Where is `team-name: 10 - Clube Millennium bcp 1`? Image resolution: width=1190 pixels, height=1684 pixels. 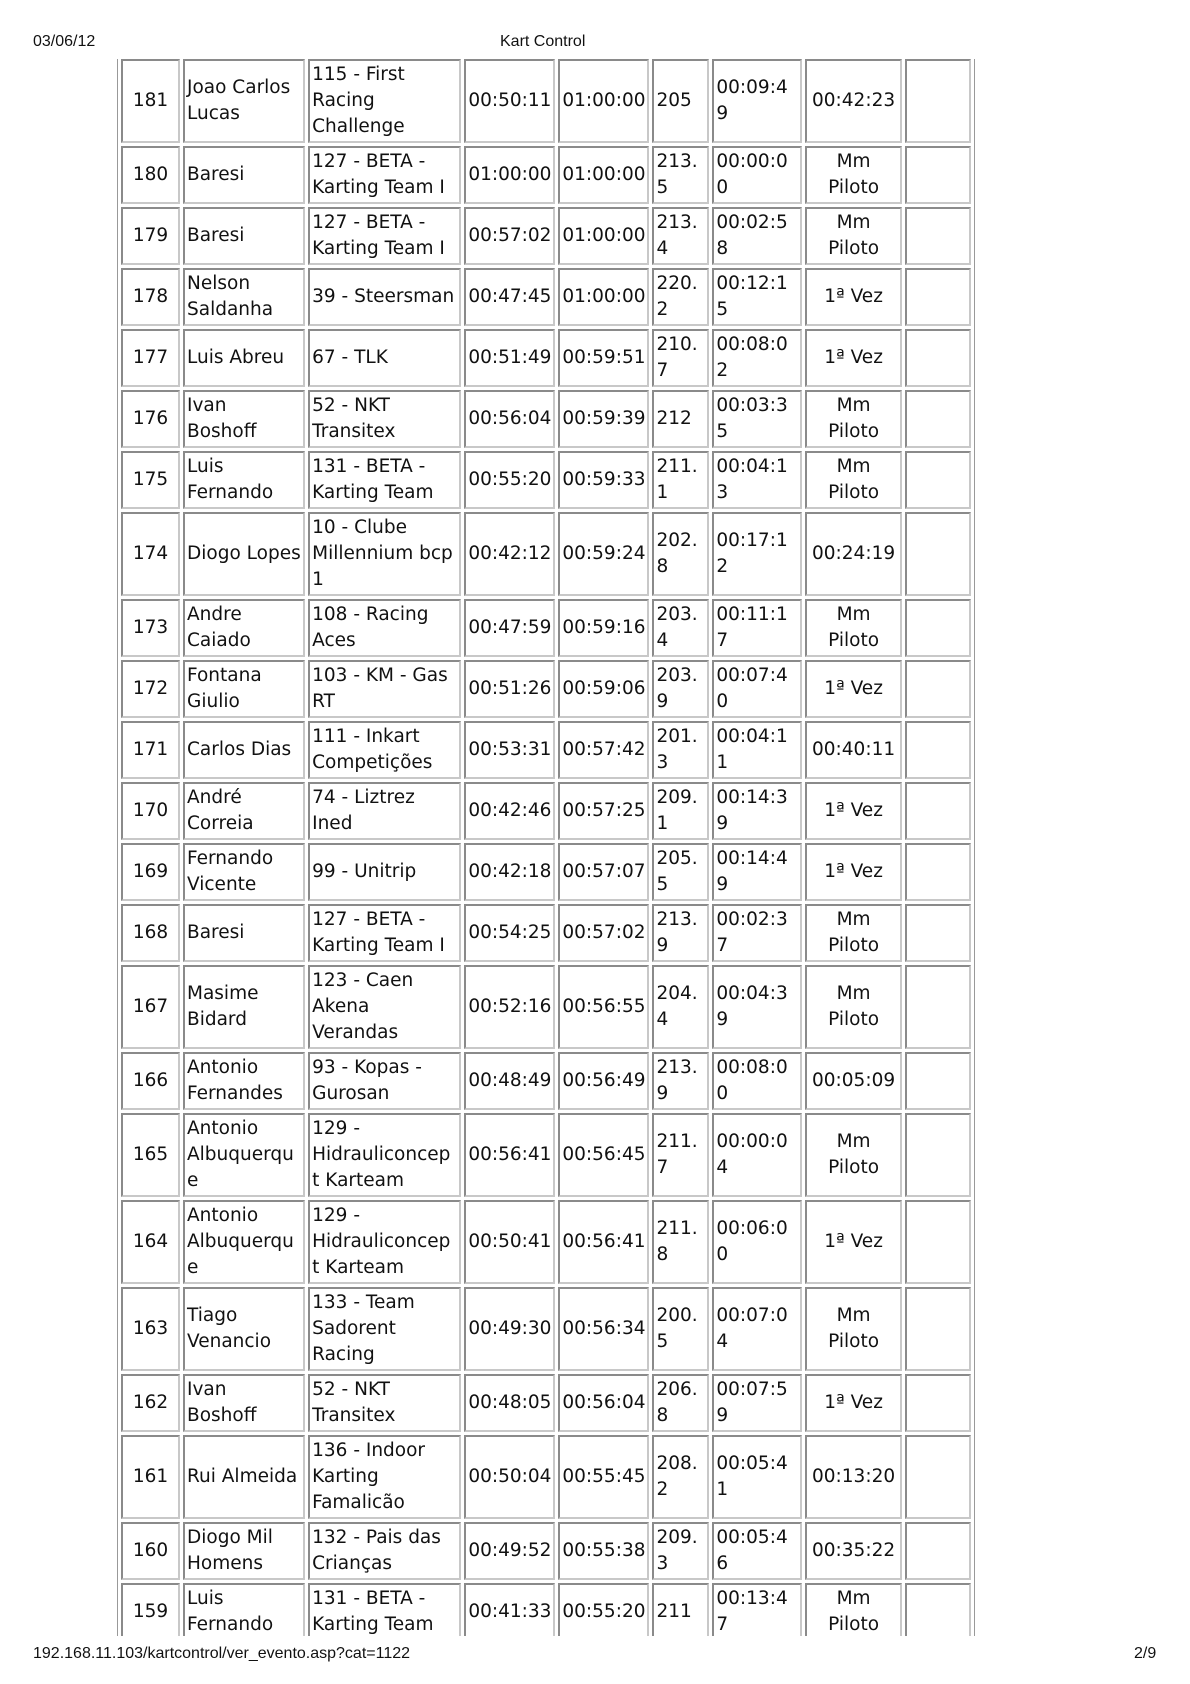
team-name: 10 - Clube Millennium bcp 1 is located at coordinates (385, 554).